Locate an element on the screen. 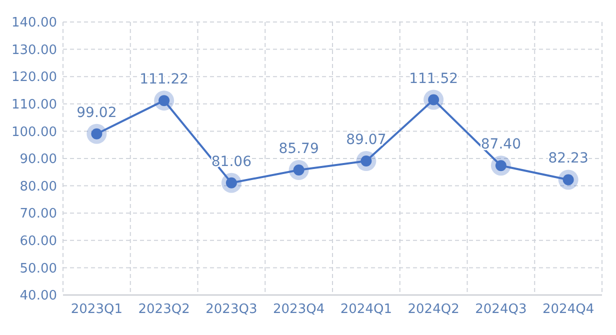  y-tick-label: 50.00 is located at coordinates (38, 268).